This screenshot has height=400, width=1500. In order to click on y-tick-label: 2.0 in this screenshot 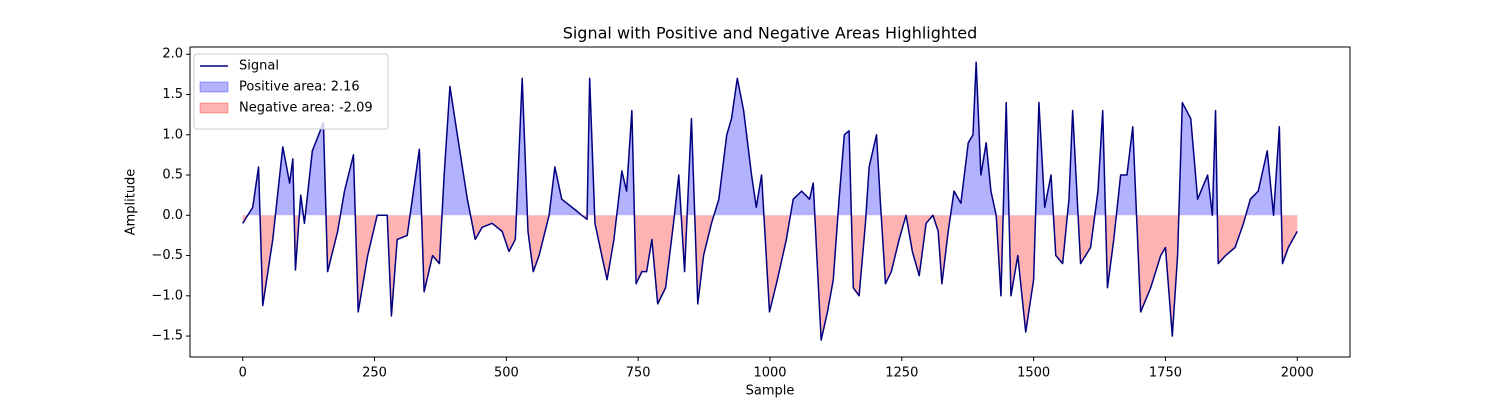, I will do `click(172, 54)`.